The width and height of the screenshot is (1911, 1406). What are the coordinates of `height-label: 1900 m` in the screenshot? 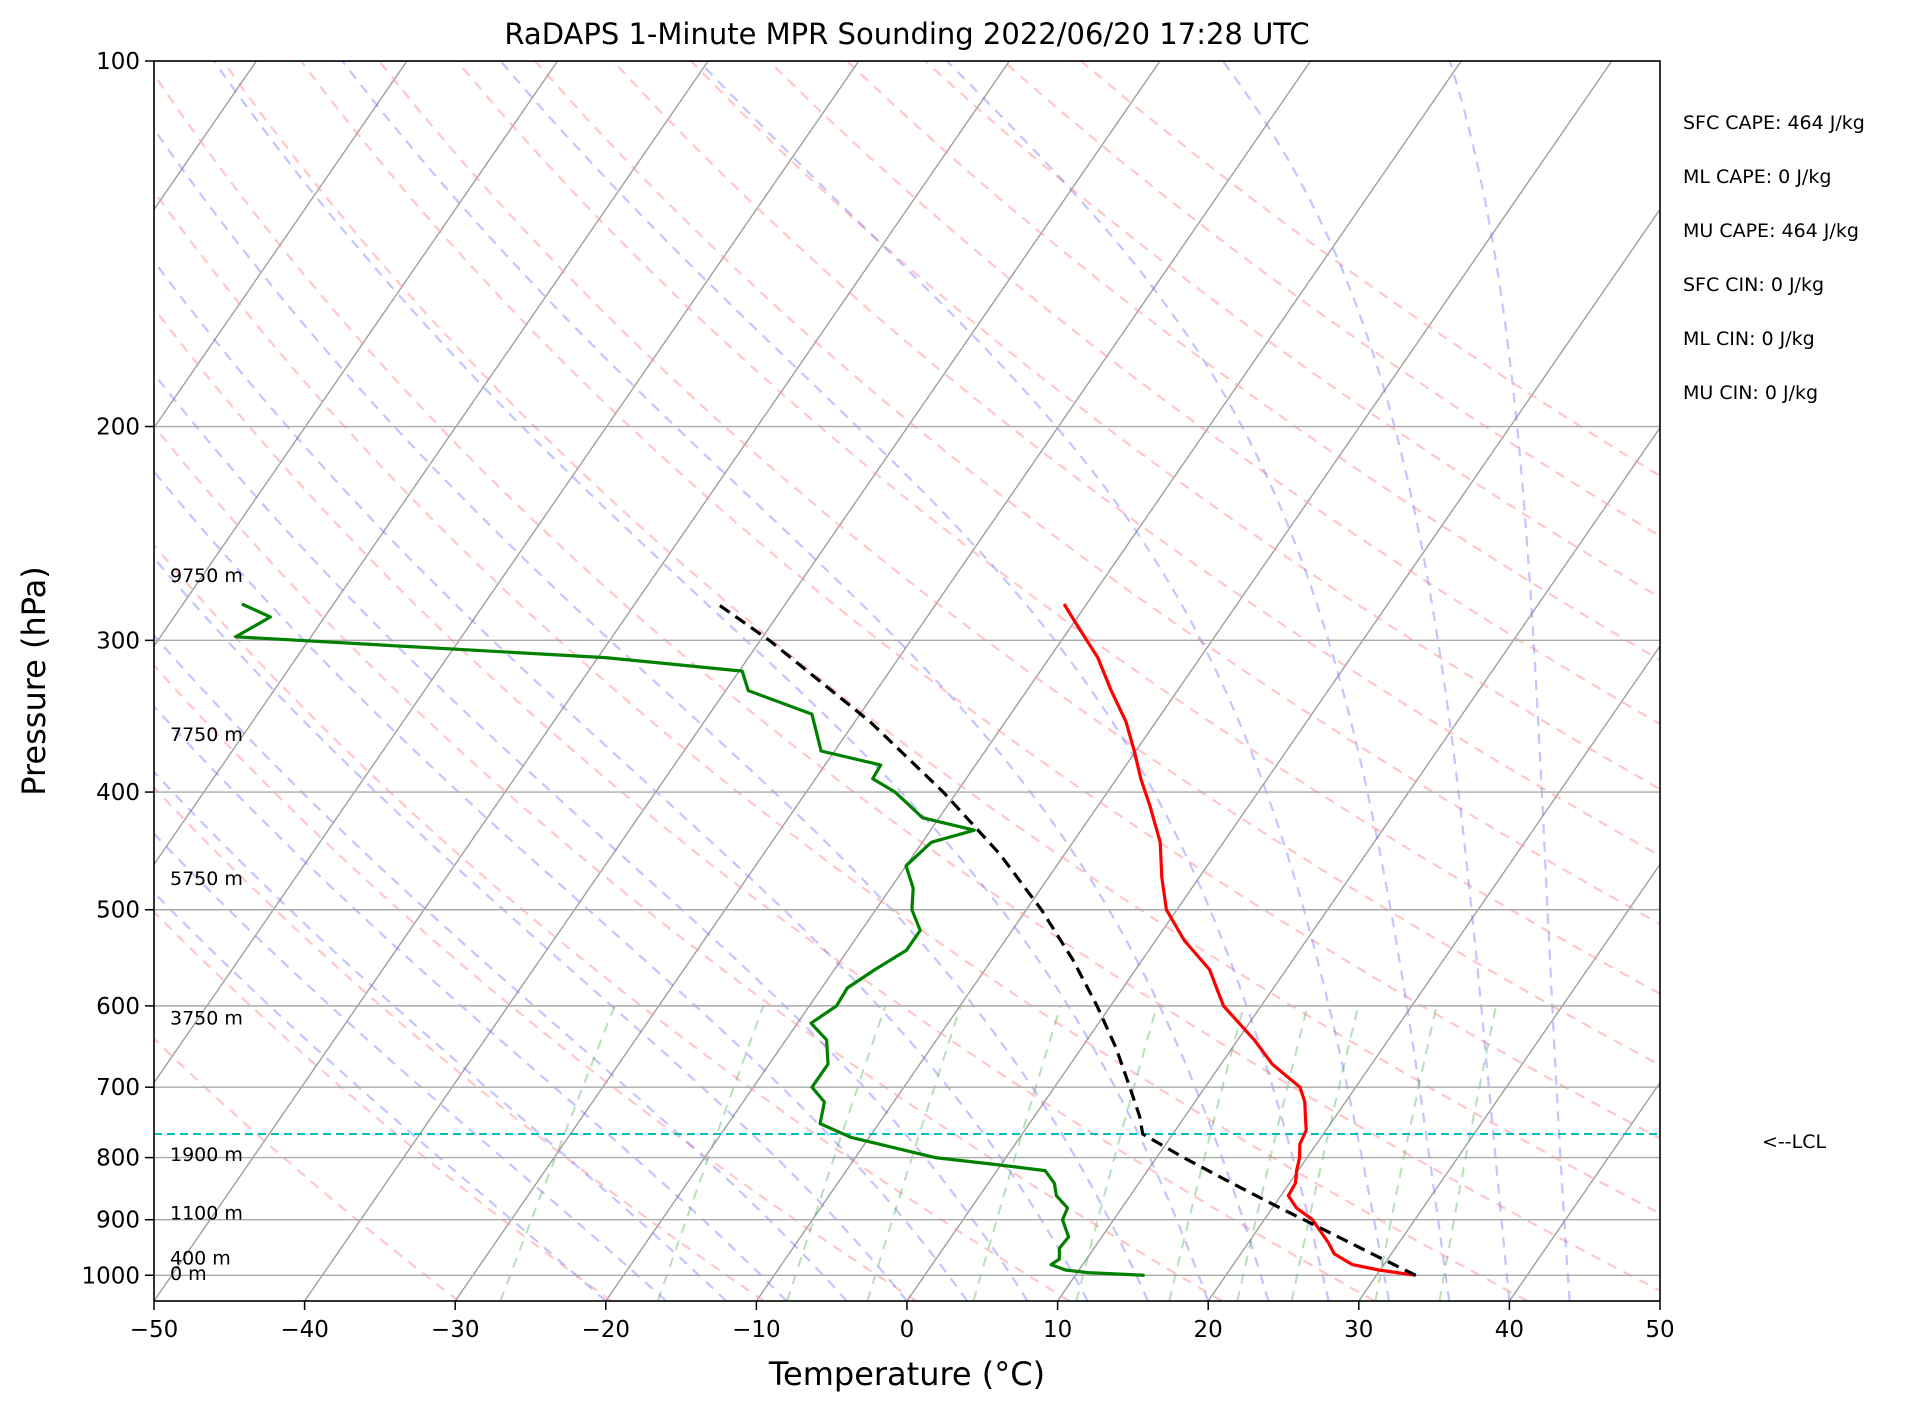 It's located at (206, 1155).